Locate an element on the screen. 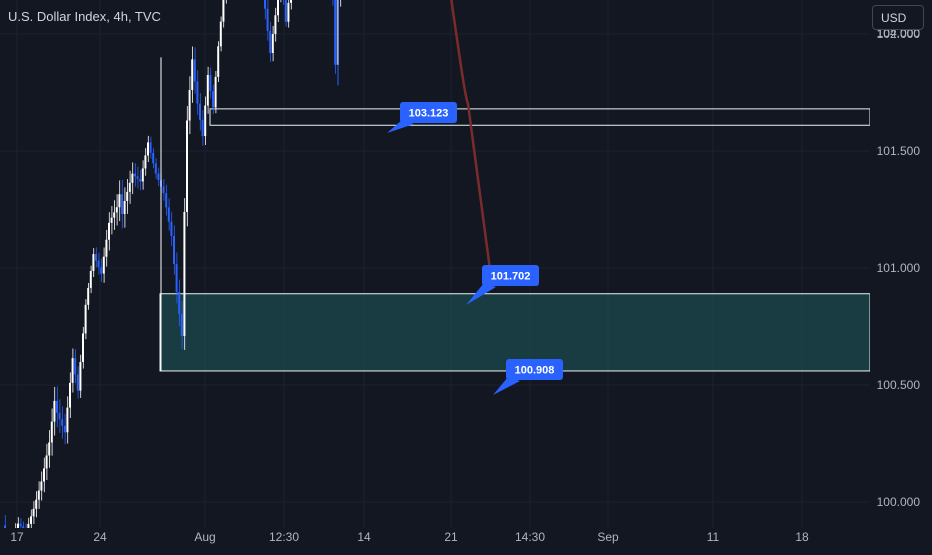  time-tick-label: 21 is located at coordinates (451, 537).